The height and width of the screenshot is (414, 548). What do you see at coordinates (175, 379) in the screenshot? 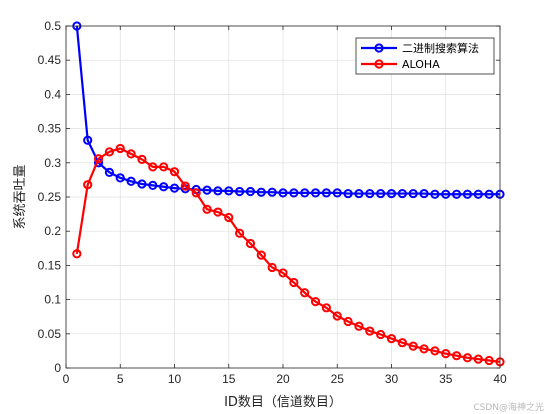
I see `x-tick-label: 10` at bounding box center [175, 379].